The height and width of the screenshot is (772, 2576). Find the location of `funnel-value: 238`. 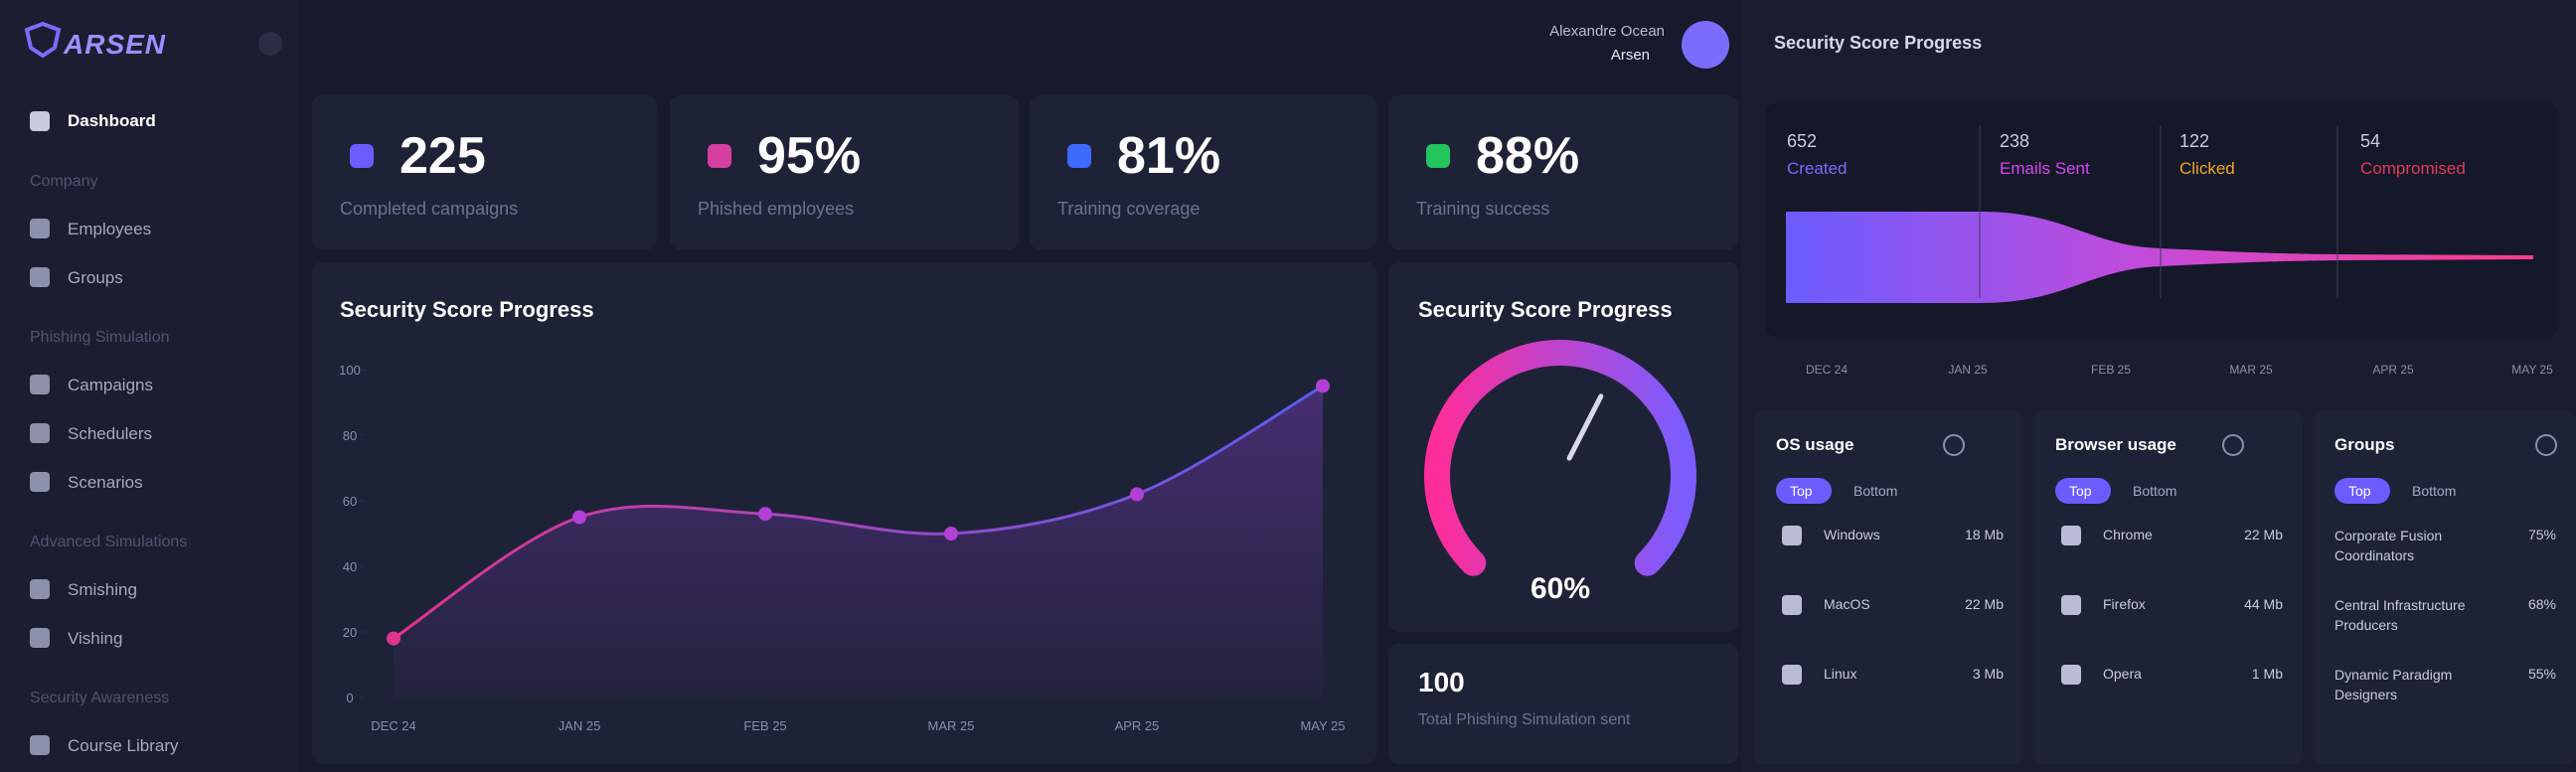

funnel-value: 238 is located at coordinates (2015, 141).